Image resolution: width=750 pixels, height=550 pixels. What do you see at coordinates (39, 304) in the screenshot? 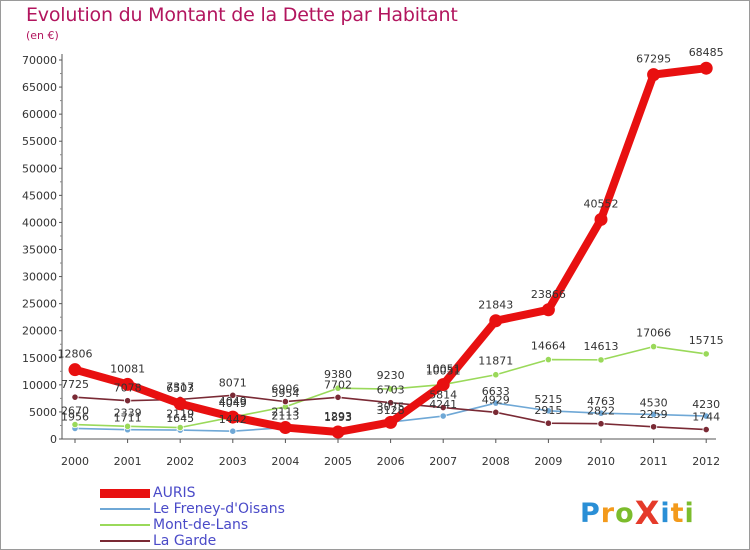
I see `y-tick-label: 25000` at bounding box center [39, 304].